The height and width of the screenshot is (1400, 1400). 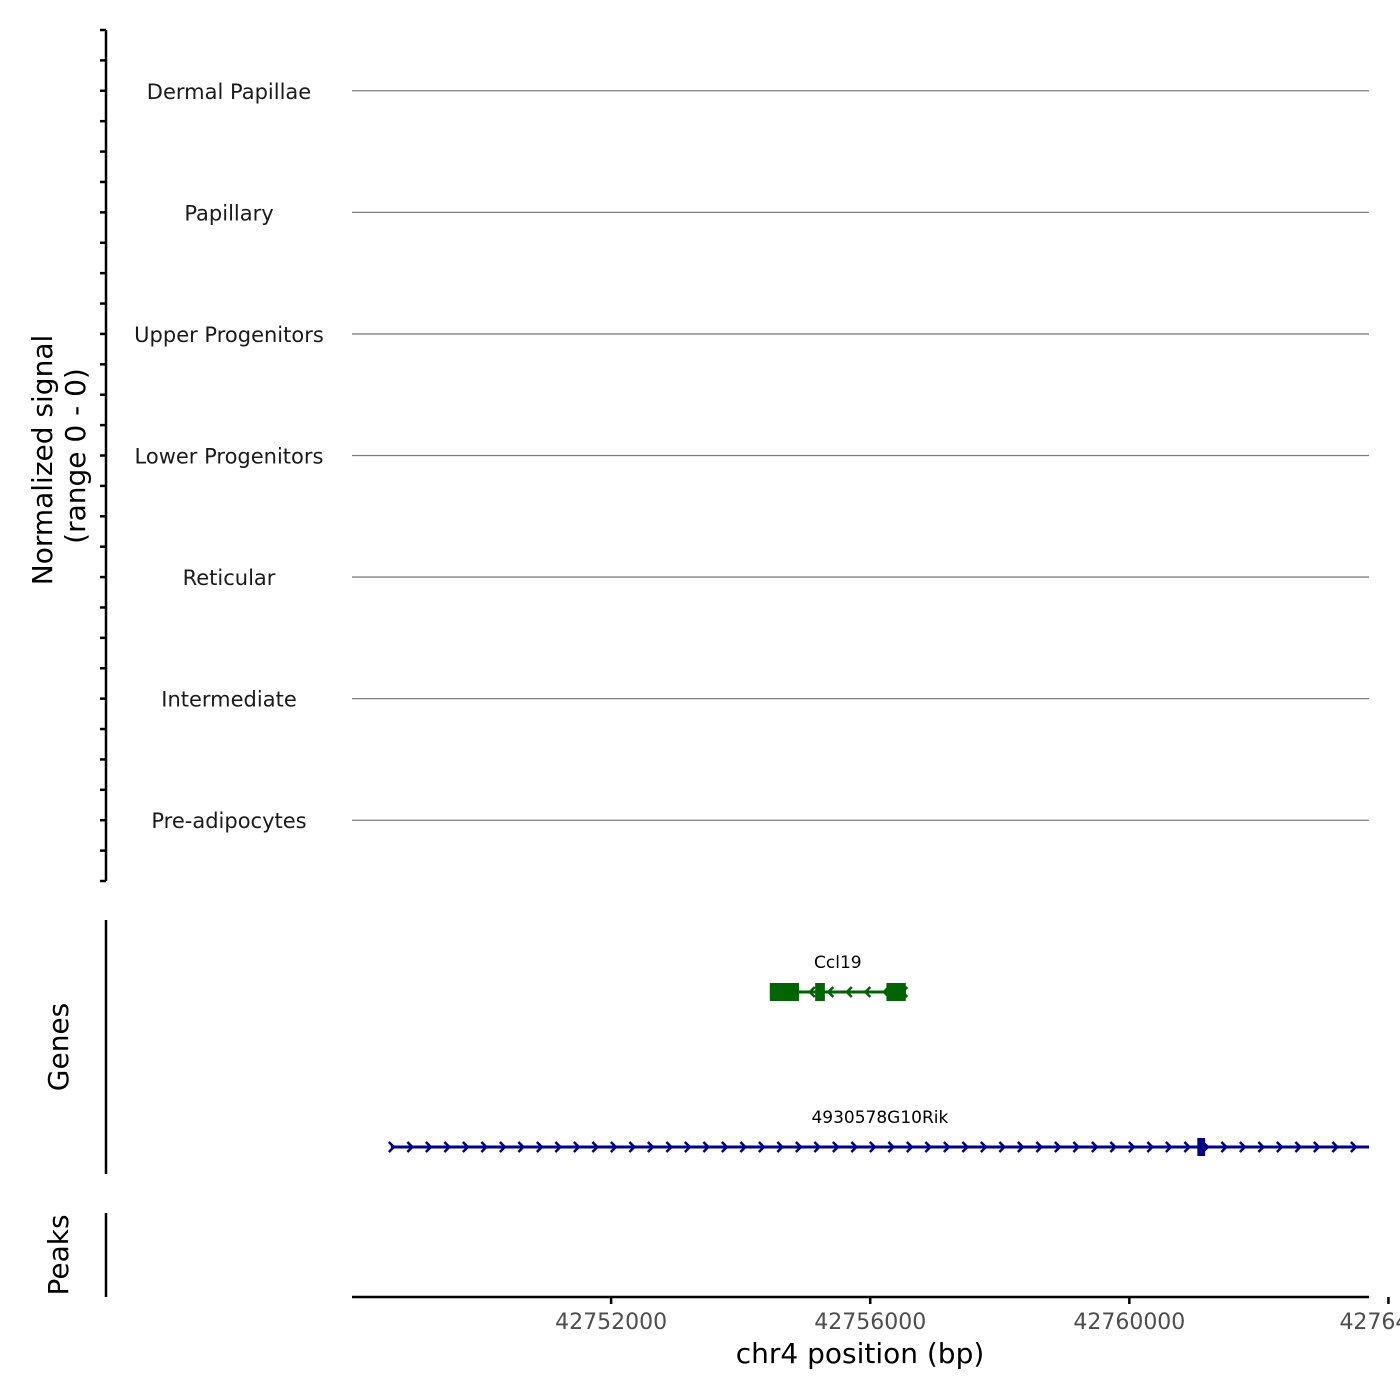 What do you see at coordinates (611, 1322) in the screenshot?
I see `x-tick-label: 42752000` at bounding box center [611, 1322].